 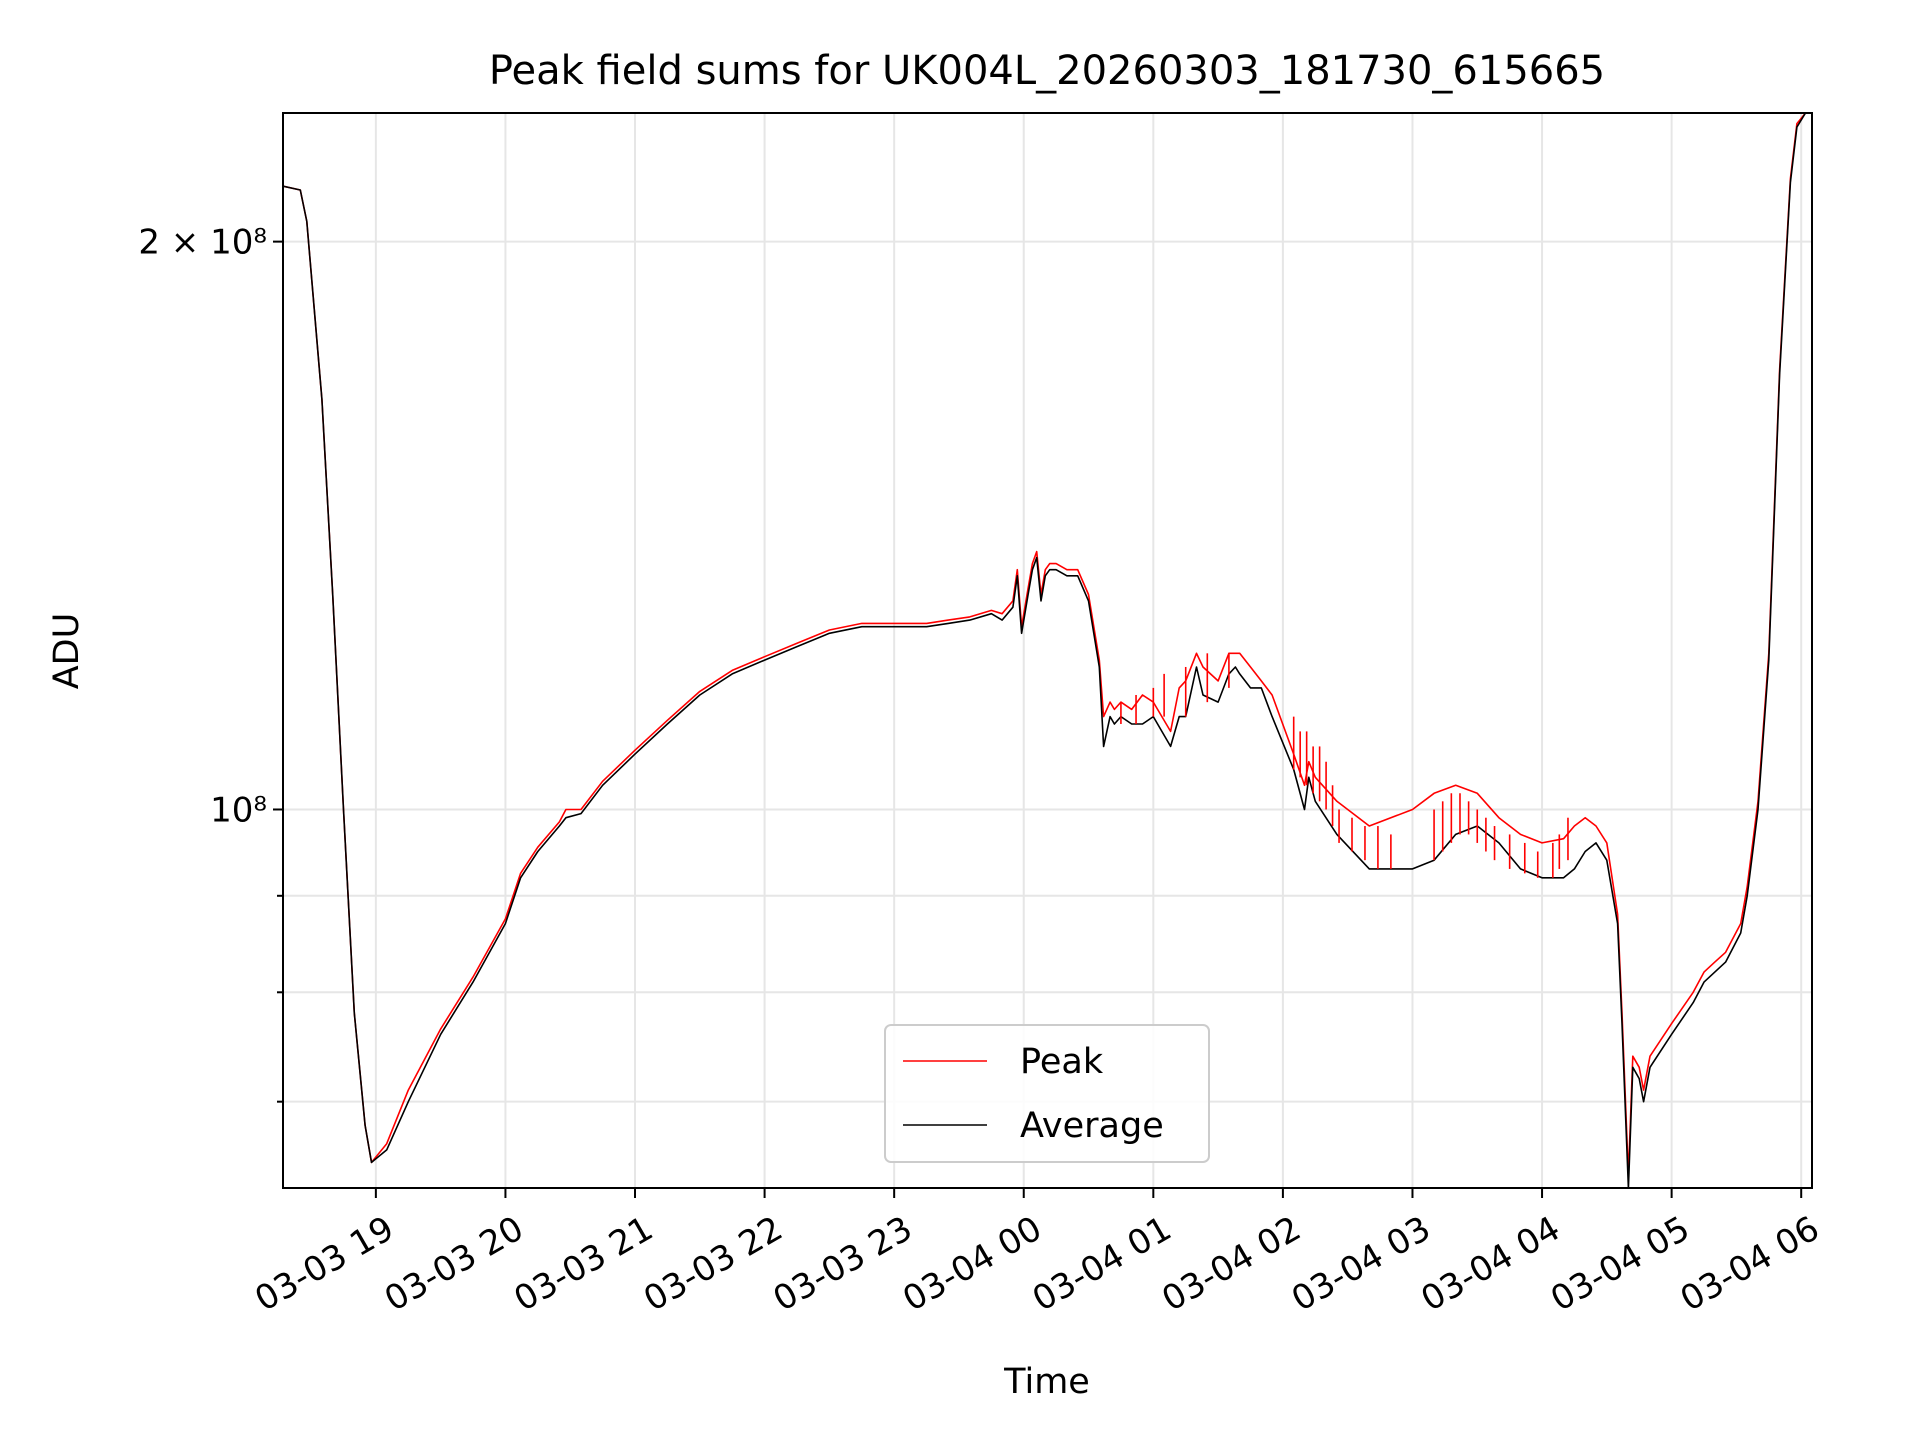 I want to click on legend-label-average: Average, so click(x=1092, y=1126).